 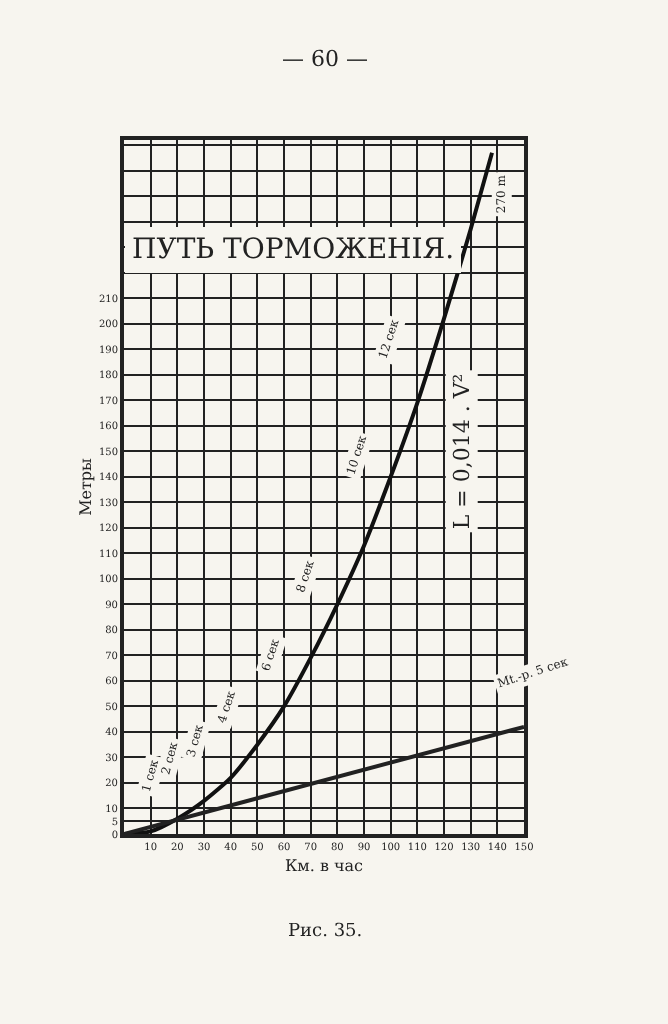 What do you see at coordinates (293, 250) in the screenshot?
I see `text: ПУТЬ ТОРМОЖЕНІЯ.` at bounding box center [293, 250].